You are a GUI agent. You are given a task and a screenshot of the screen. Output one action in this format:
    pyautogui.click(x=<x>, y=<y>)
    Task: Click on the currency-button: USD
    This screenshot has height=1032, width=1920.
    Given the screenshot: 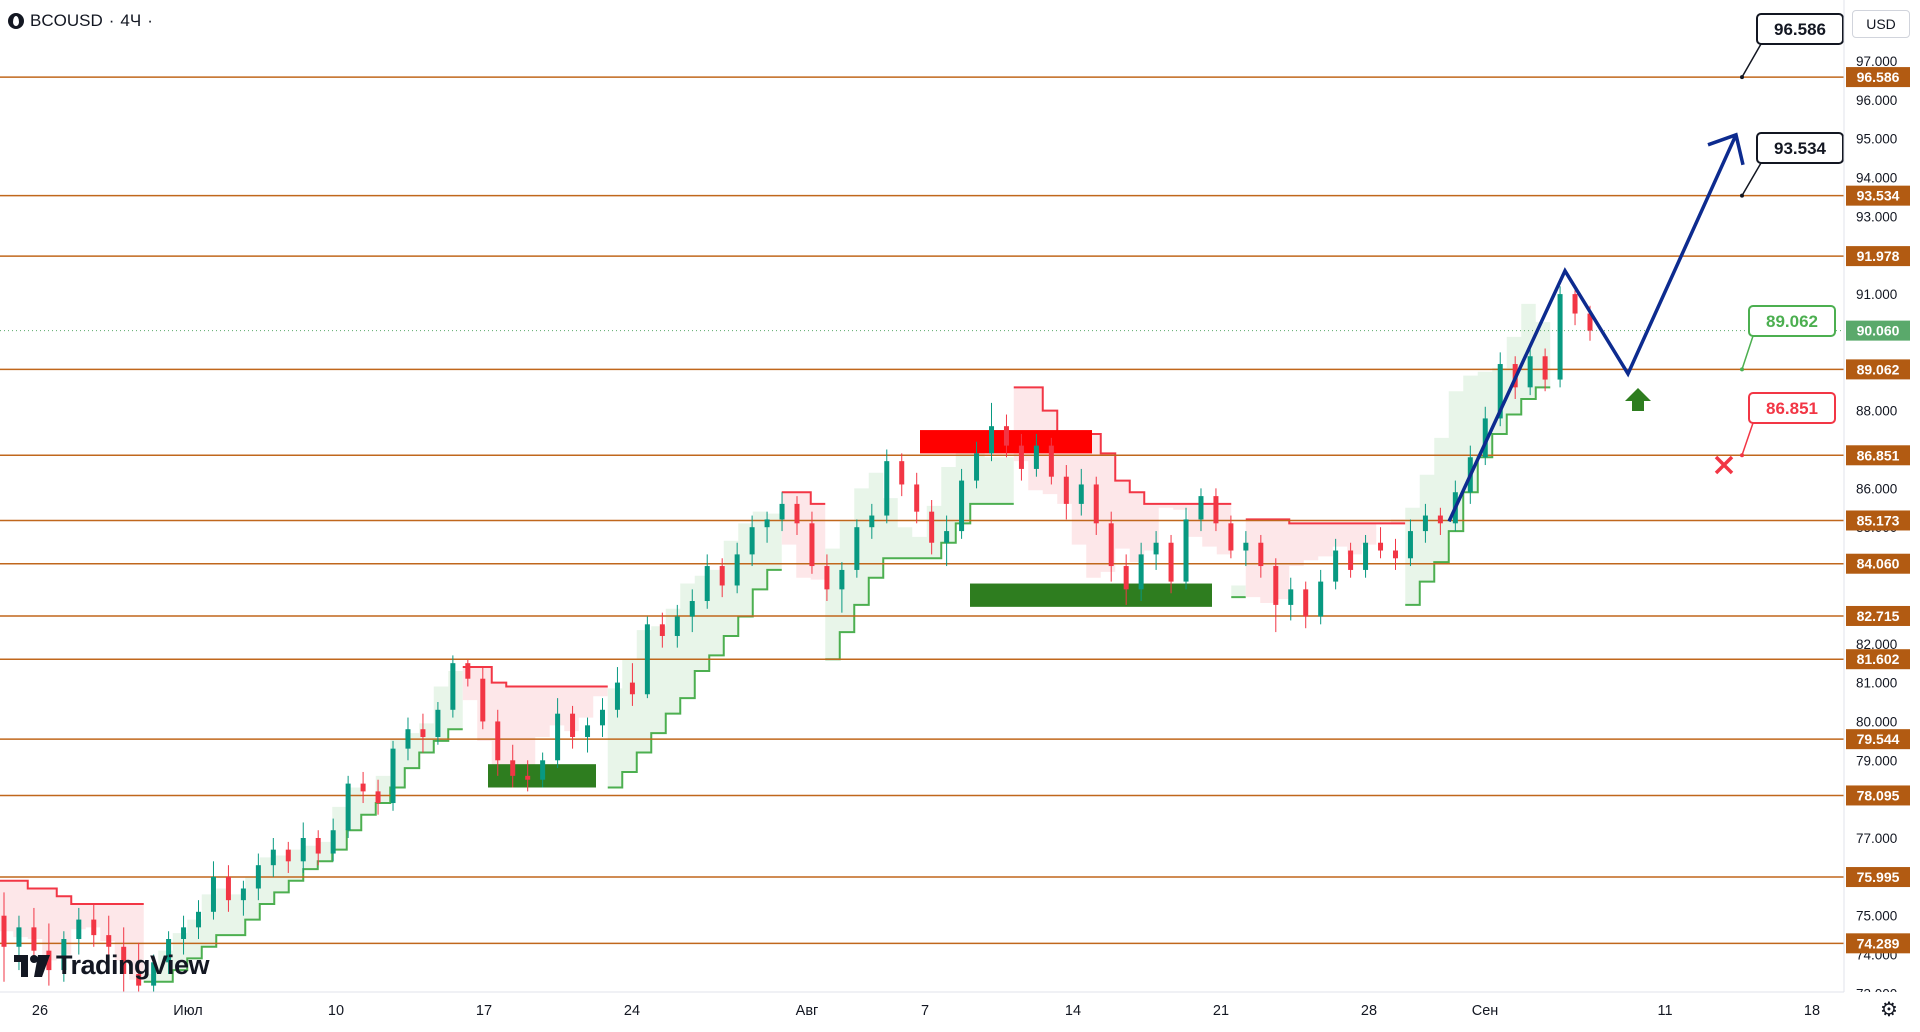 What is the action you would take?
    pyautogui.click(x=1881, y=24)
    